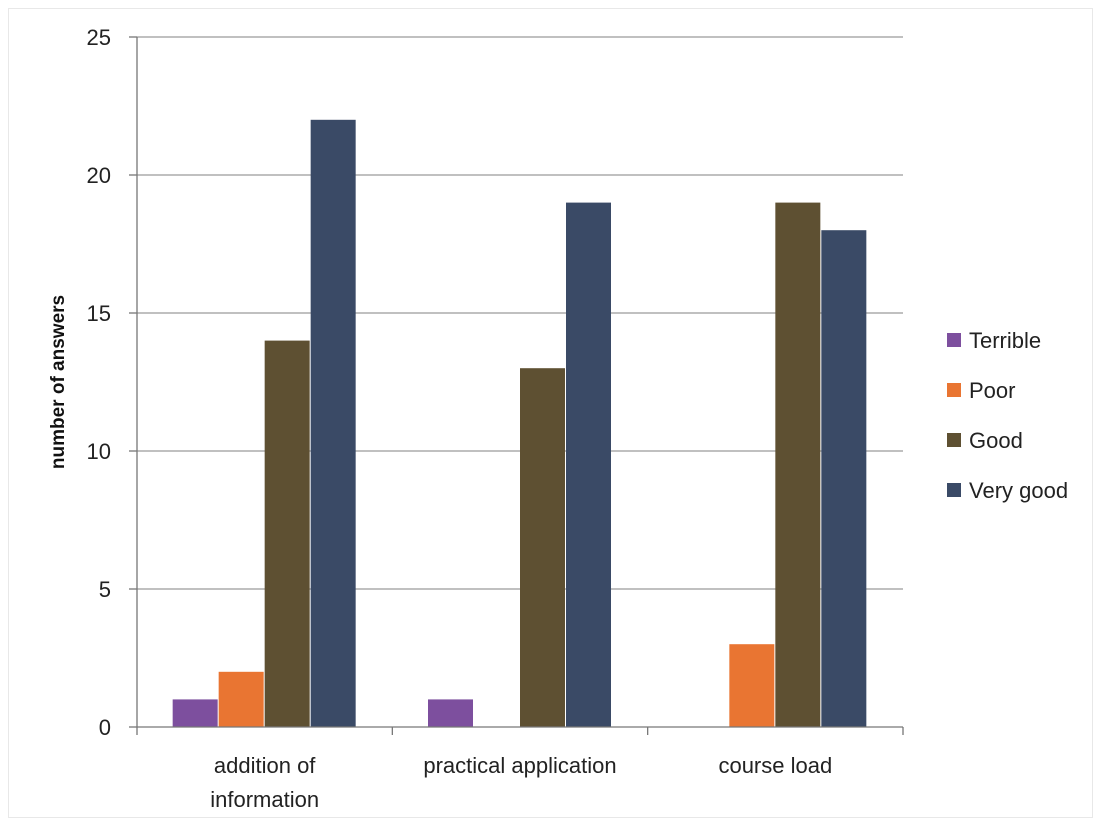 The height and width of the screenshot is (824, 1099). Describe the element at coordinates (265, 765) in the screenshot. I see `category-label: addition of` at that location.